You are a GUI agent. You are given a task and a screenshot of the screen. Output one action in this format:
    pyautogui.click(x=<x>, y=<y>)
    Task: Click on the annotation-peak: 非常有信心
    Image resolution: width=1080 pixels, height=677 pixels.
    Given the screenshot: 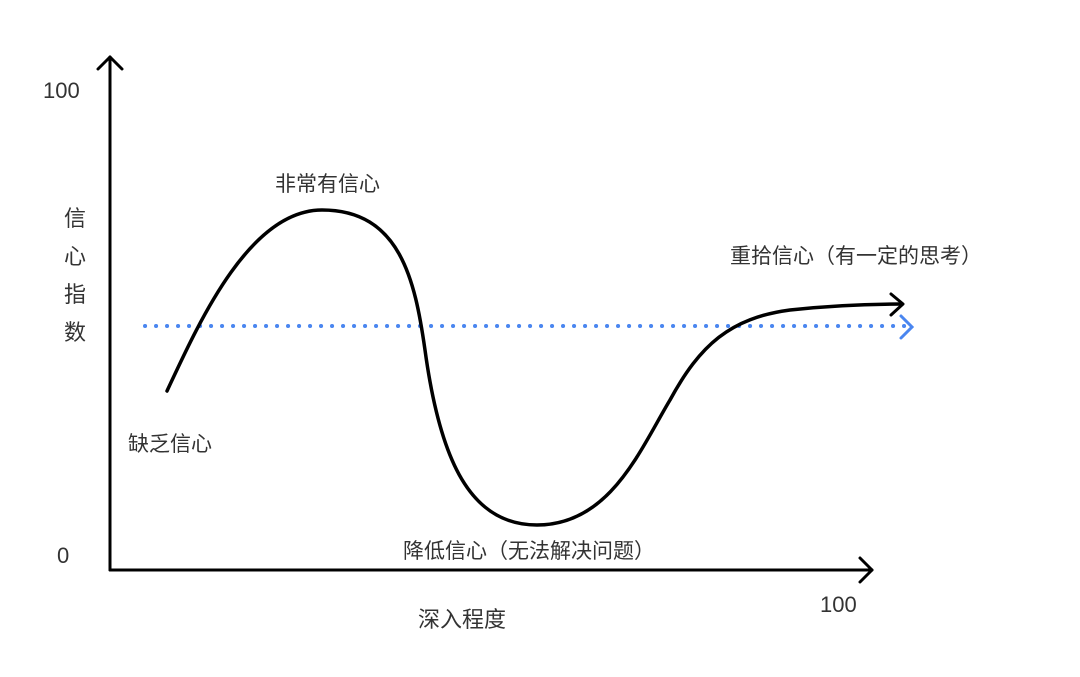 What is the action you would take?
    pyautogui.click(x=327, y=184)
    